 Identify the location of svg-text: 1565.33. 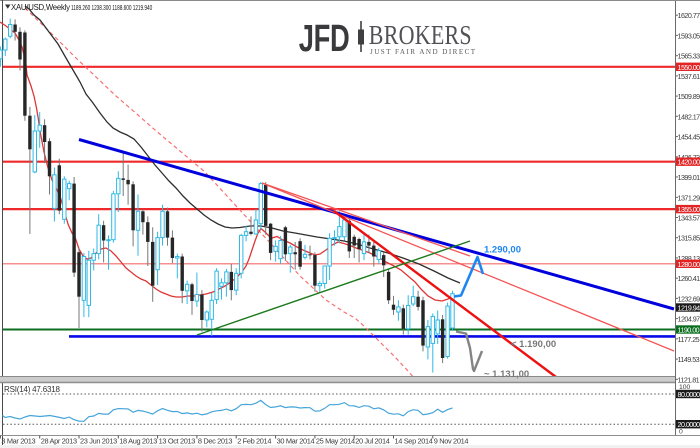
(689, 56).